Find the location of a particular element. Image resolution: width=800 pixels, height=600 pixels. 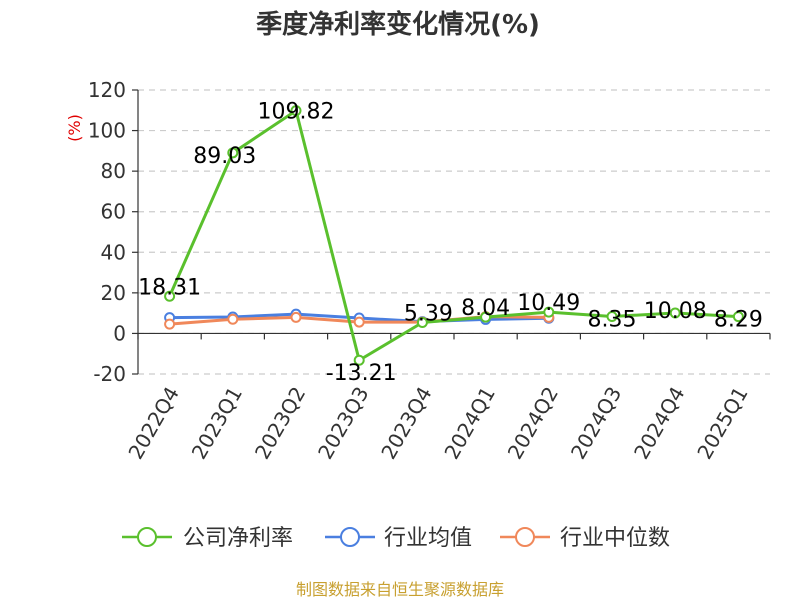

data-label: 109.82 is located at coordinates (296, 112).